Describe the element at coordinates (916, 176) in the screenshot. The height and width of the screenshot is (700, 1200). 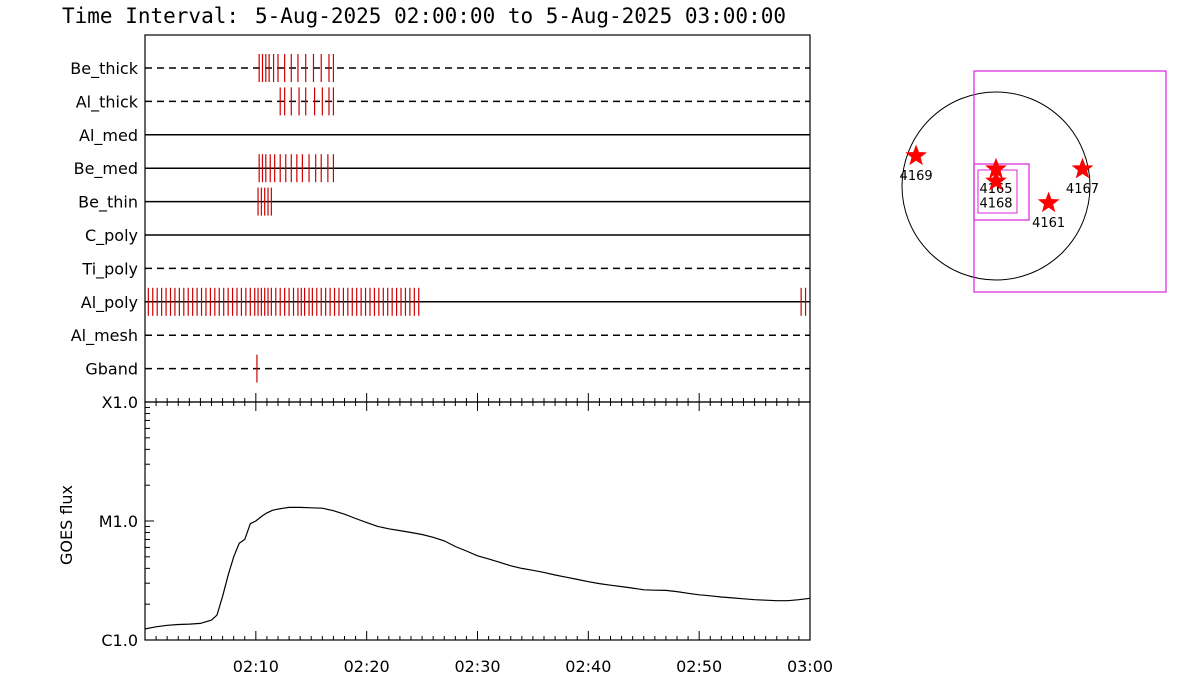
I see `region-label-4169: 4169` at that location.